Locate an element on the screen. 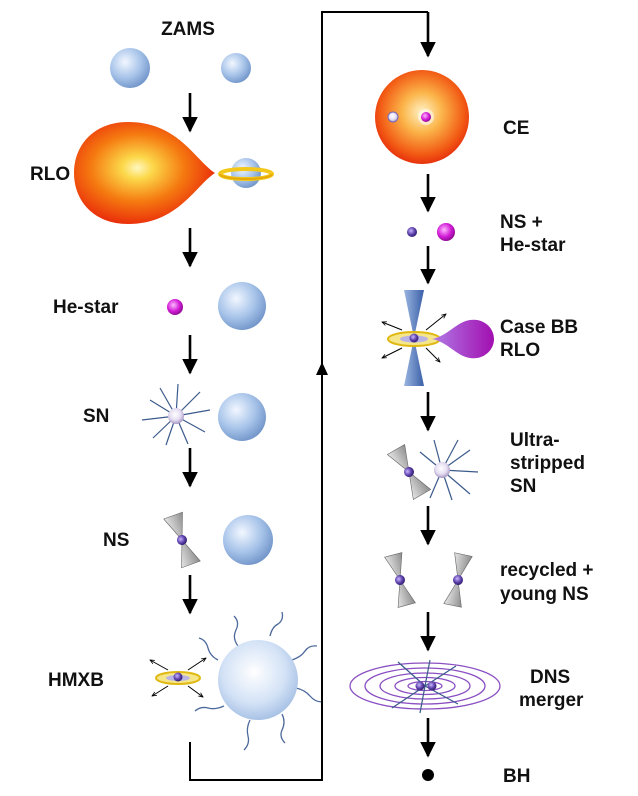  zams-primary-star is located at coordinates (130, 68).